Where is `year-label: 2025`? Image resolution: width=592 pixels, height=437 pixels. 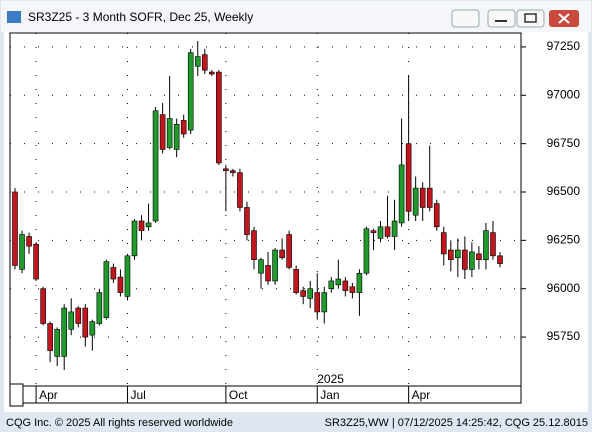 year-label: 2025 is located at coordinates (330, 379).